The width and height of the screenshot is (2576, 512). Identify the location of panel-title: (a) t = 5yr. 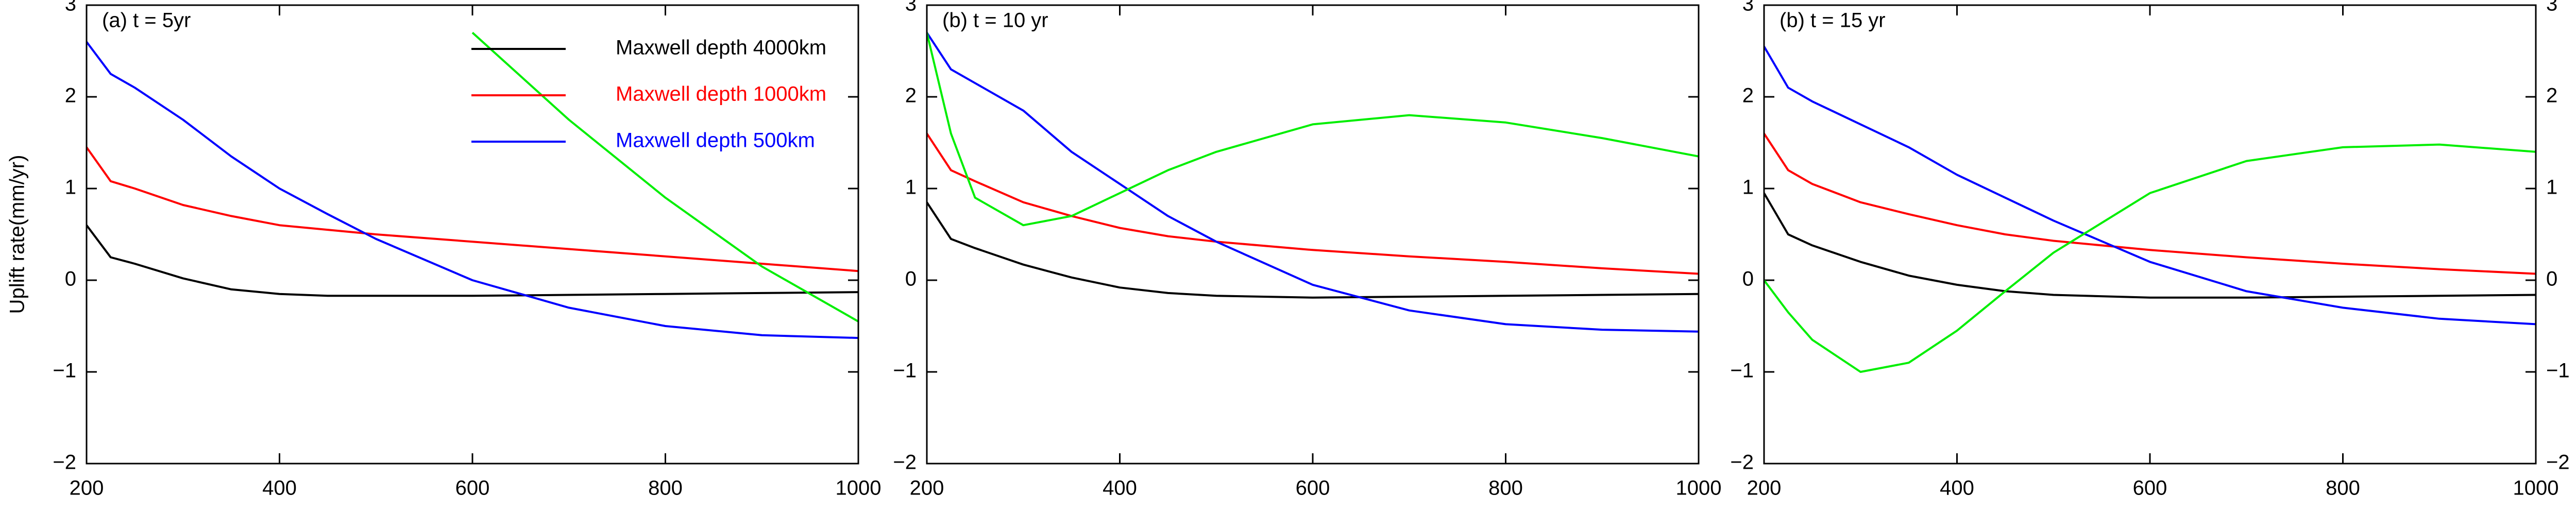
(146, 20).